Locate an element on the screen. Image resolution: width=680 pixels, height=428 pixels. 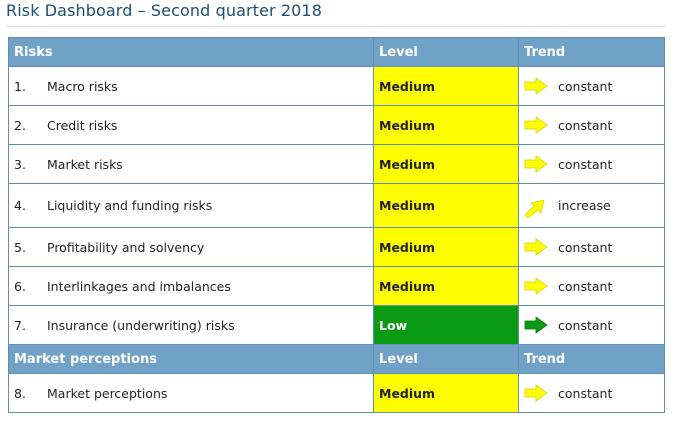
row-number: 7. is located at coordinates (20, 325).